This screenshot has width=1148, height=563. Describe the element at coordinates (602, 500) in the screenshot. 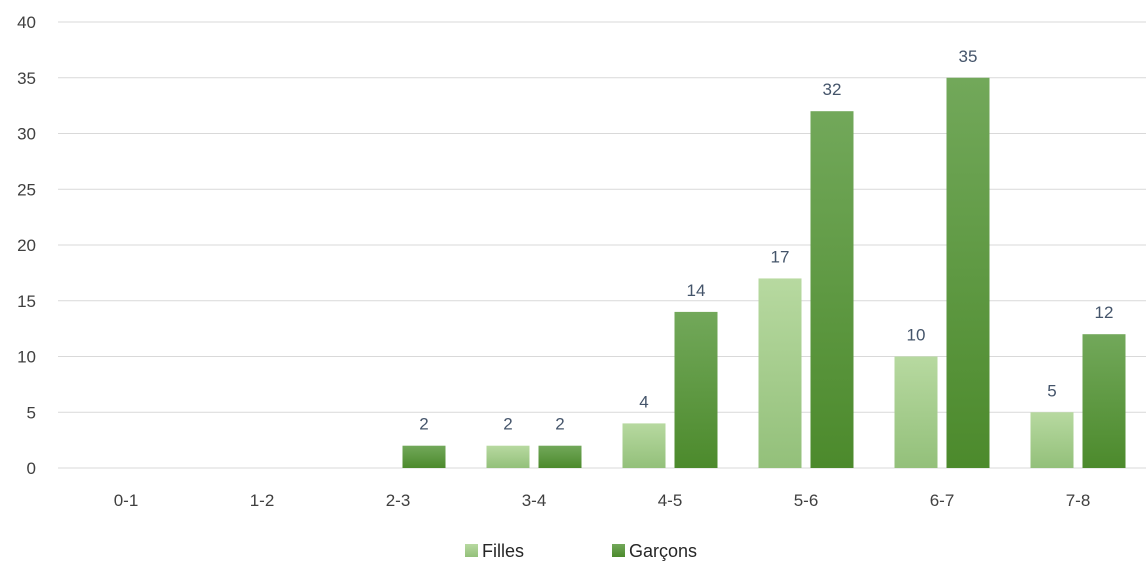

I see `x-axis: 0-1 1-2 2-3 3-4 4-5 5-6 6-7 7-8` at that location.